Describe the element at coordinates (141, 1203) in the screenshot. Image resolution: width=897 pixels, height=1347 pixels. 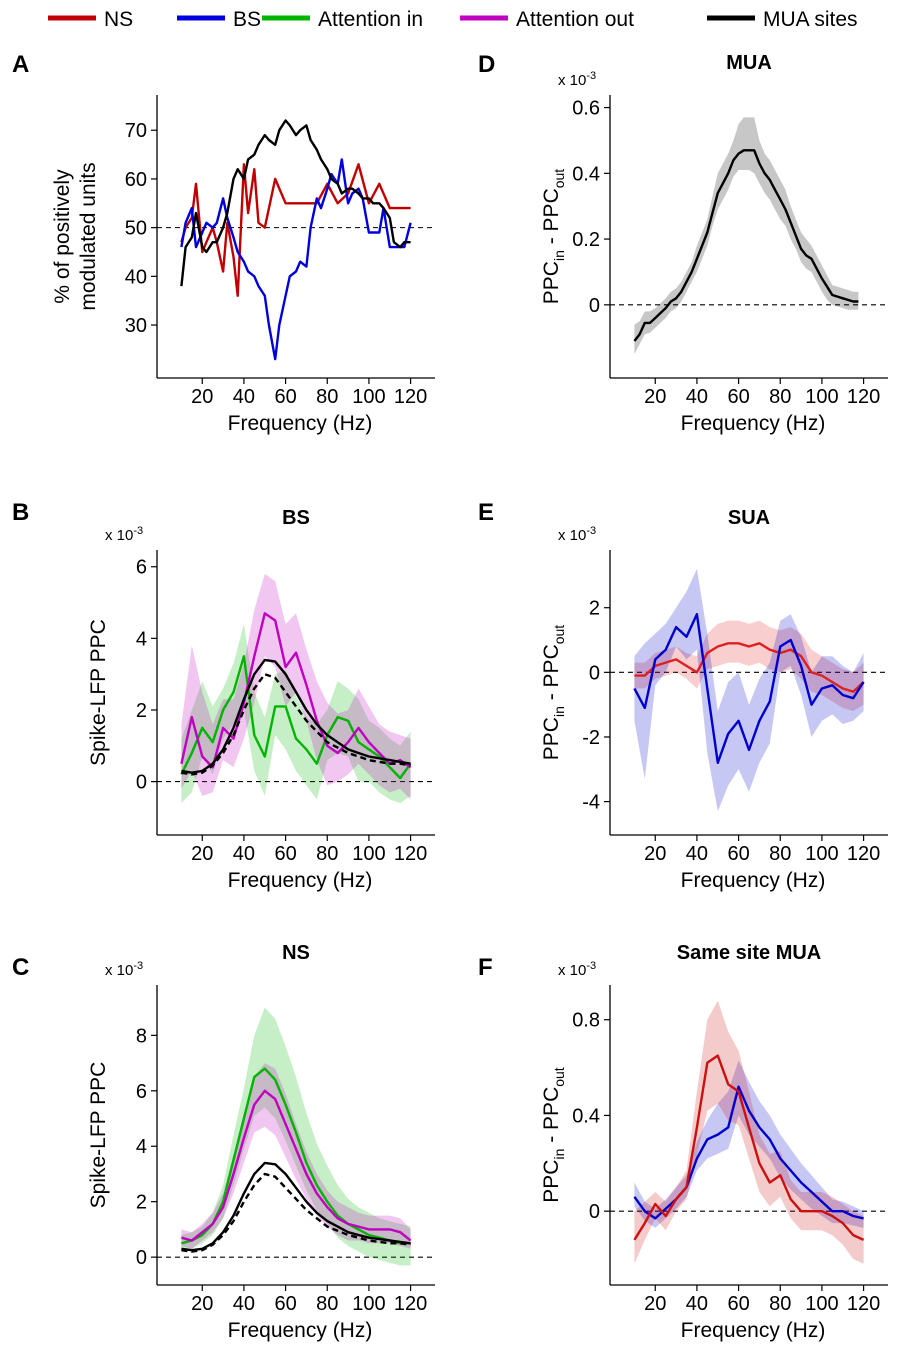
I see `y-tick-label: 2` at that location.